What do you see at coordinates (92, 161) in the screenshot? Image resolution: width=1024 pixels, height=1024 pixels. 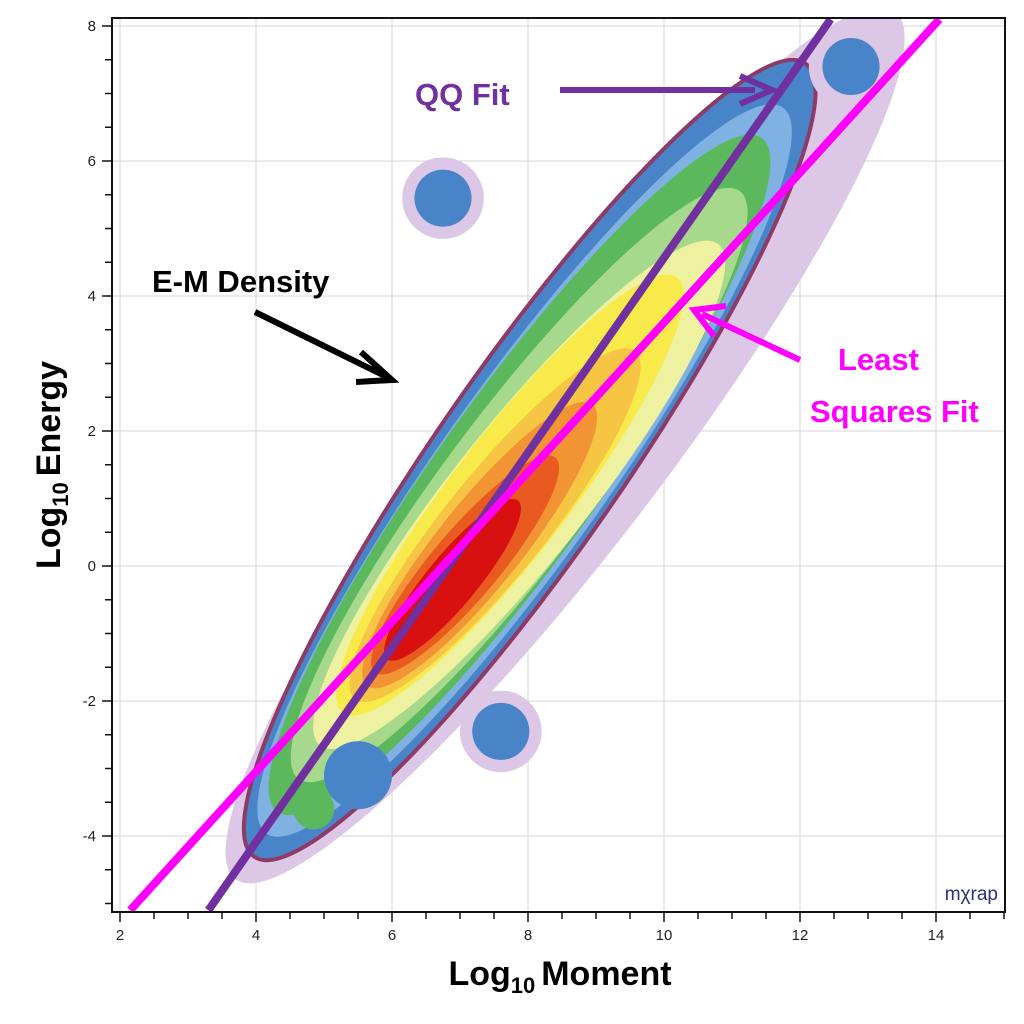 I see `y-tick-label: 6` at bounding box center [92, 161].